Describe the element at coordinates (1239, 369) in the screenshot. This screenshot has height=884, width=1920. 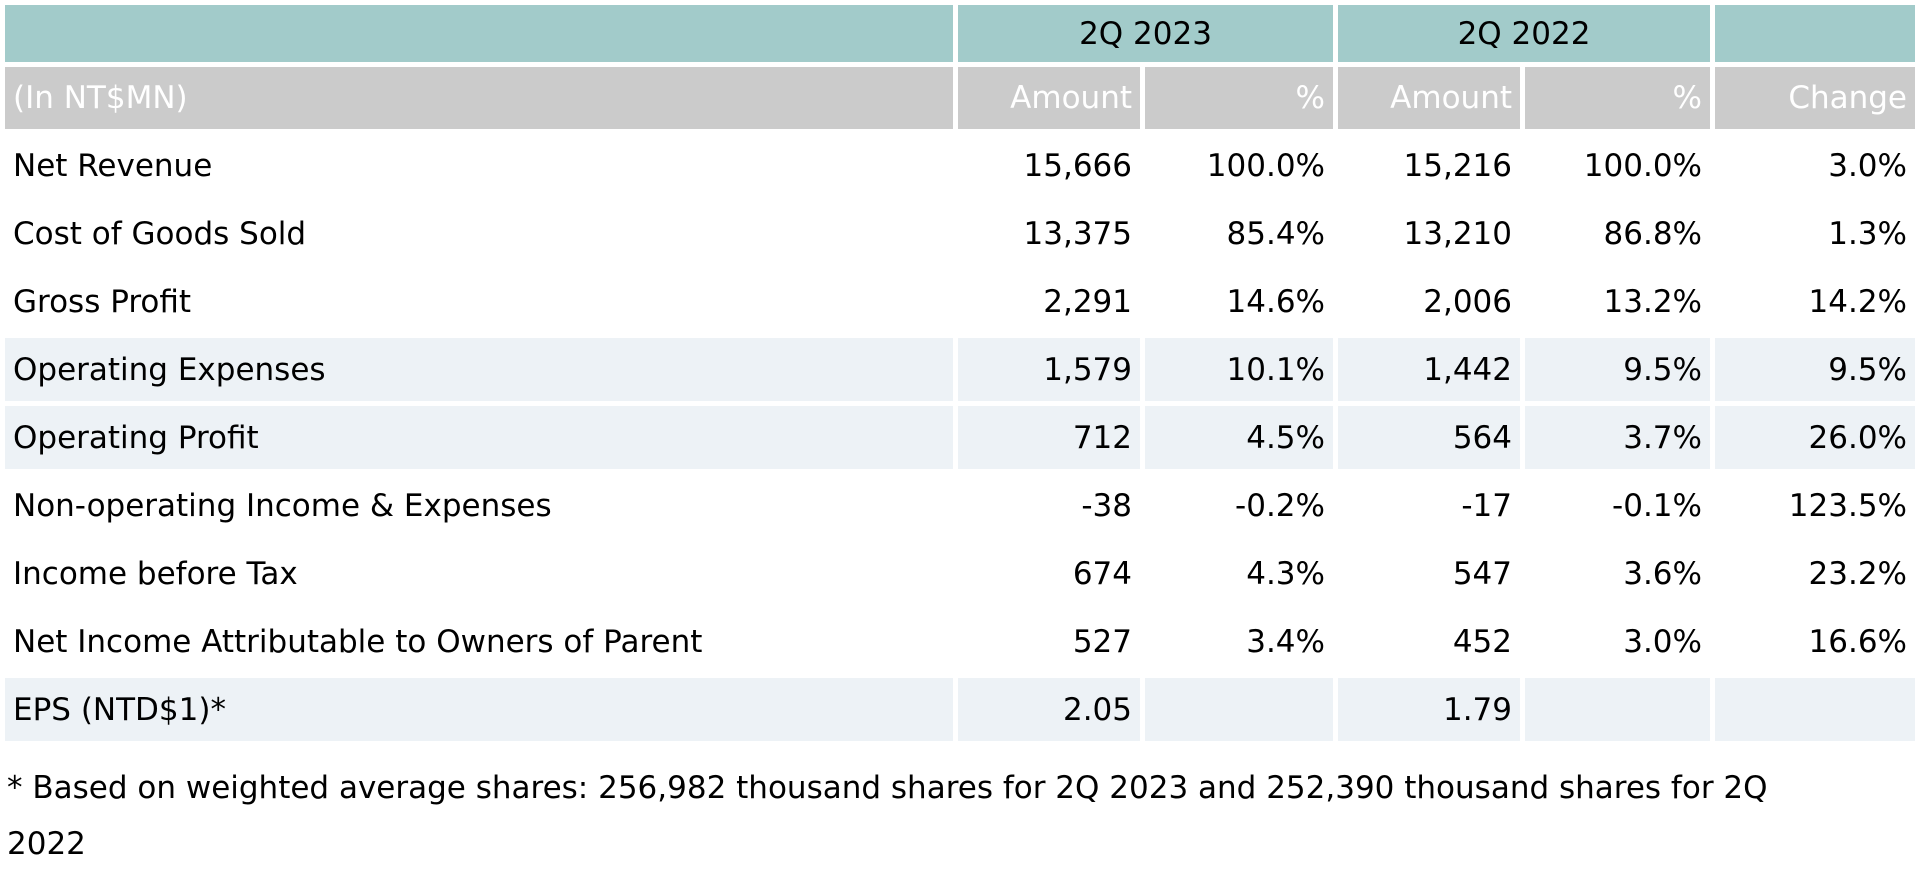
I see `cell-2023-percent: 10.1%` at that location.